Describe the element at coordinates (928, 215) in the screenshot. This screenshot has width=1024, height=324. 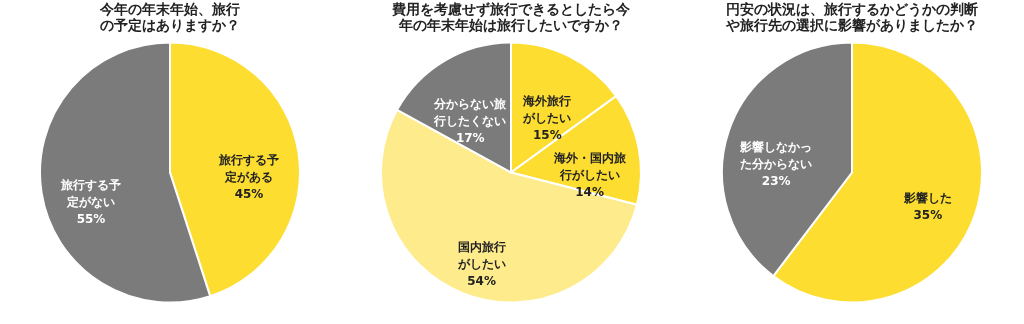
I see `data-label: 35%` at that location.